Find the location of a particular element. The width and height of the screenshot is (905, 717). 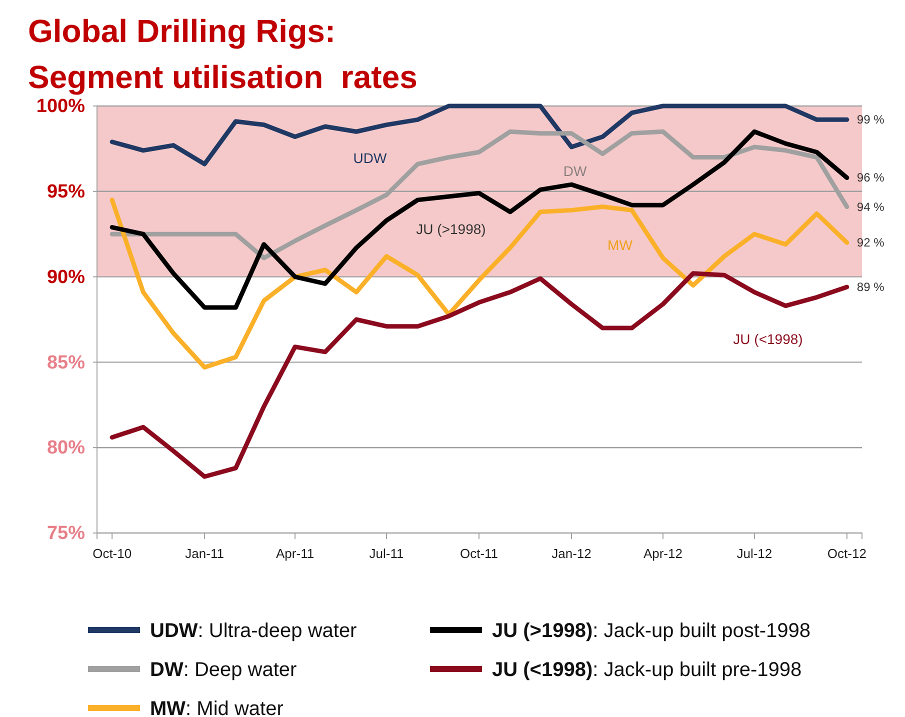

y-tick-label: 100% is located at coordinates (61, 107).